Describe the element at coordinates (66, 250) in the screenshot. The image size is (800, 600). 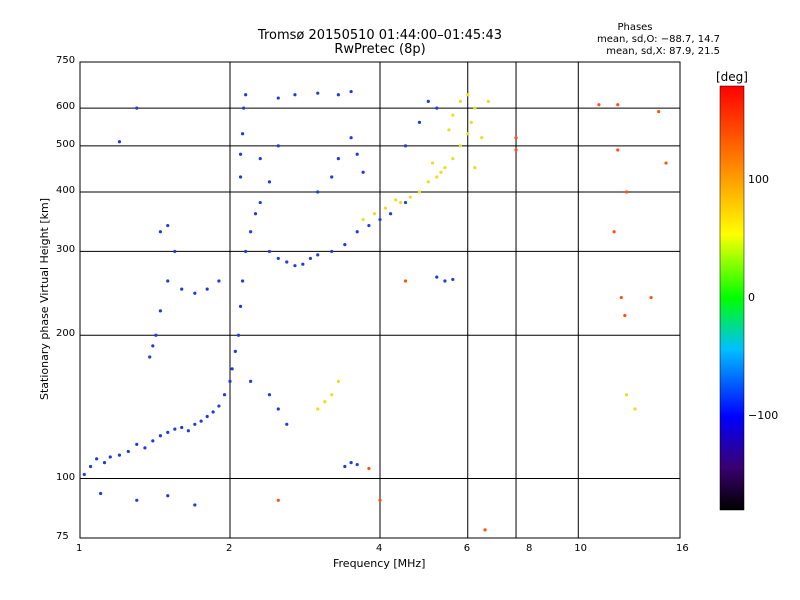
I see `y-tick-label: 300` at that location.